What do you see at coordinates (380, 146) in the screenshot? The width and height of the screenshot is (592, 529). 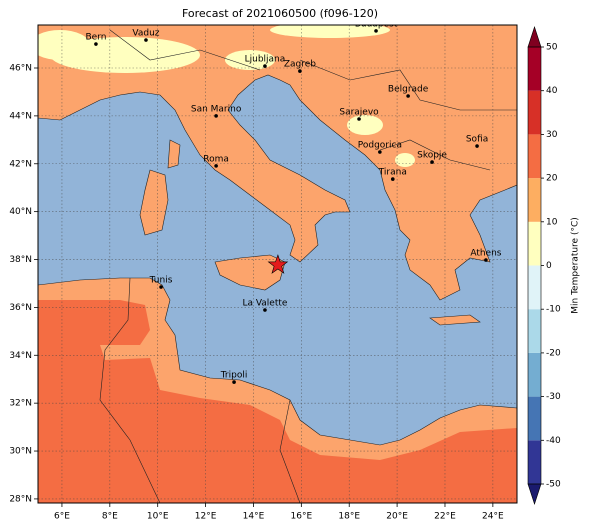 I see `city-label: Podgorica` at bounding box center [380, 146].